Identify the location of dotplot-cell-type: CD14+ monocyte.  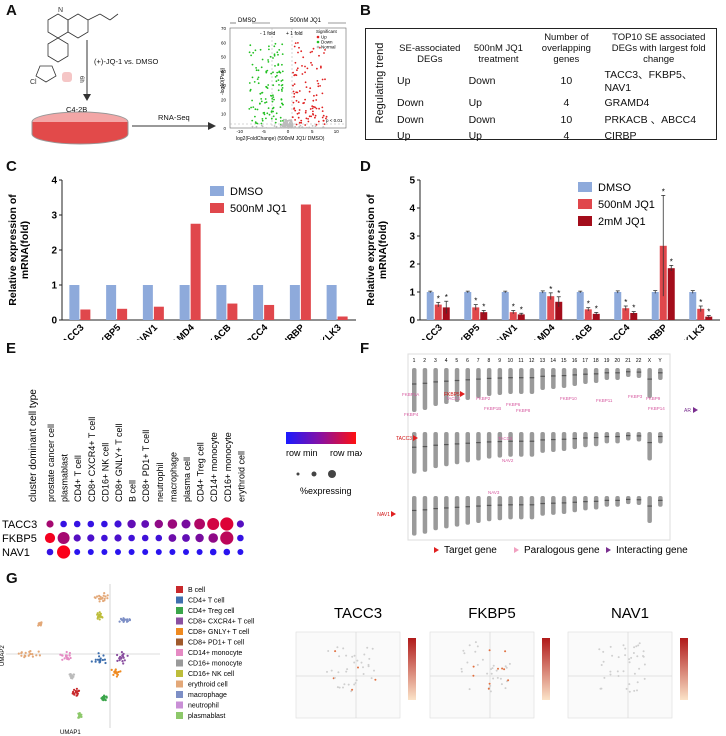
(214, 467).